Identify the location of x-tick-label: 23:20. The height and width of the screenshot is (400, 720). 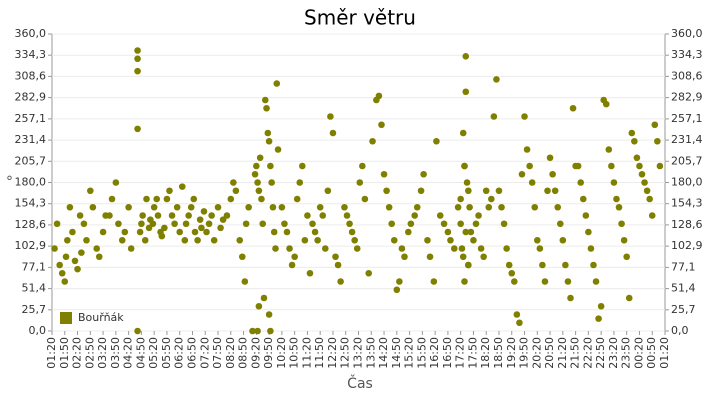
(613, 353).